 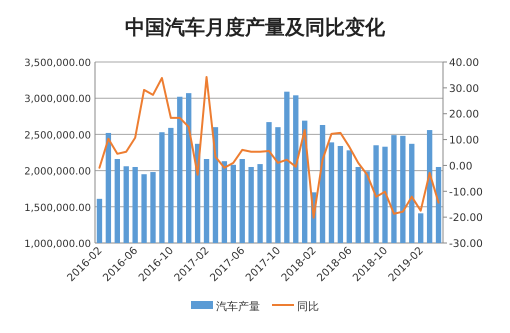 What do you see at coordinates (466, 244) in the screenshot?
I see `y2-tick-label: -30.00` at bounding box center [466, 244].